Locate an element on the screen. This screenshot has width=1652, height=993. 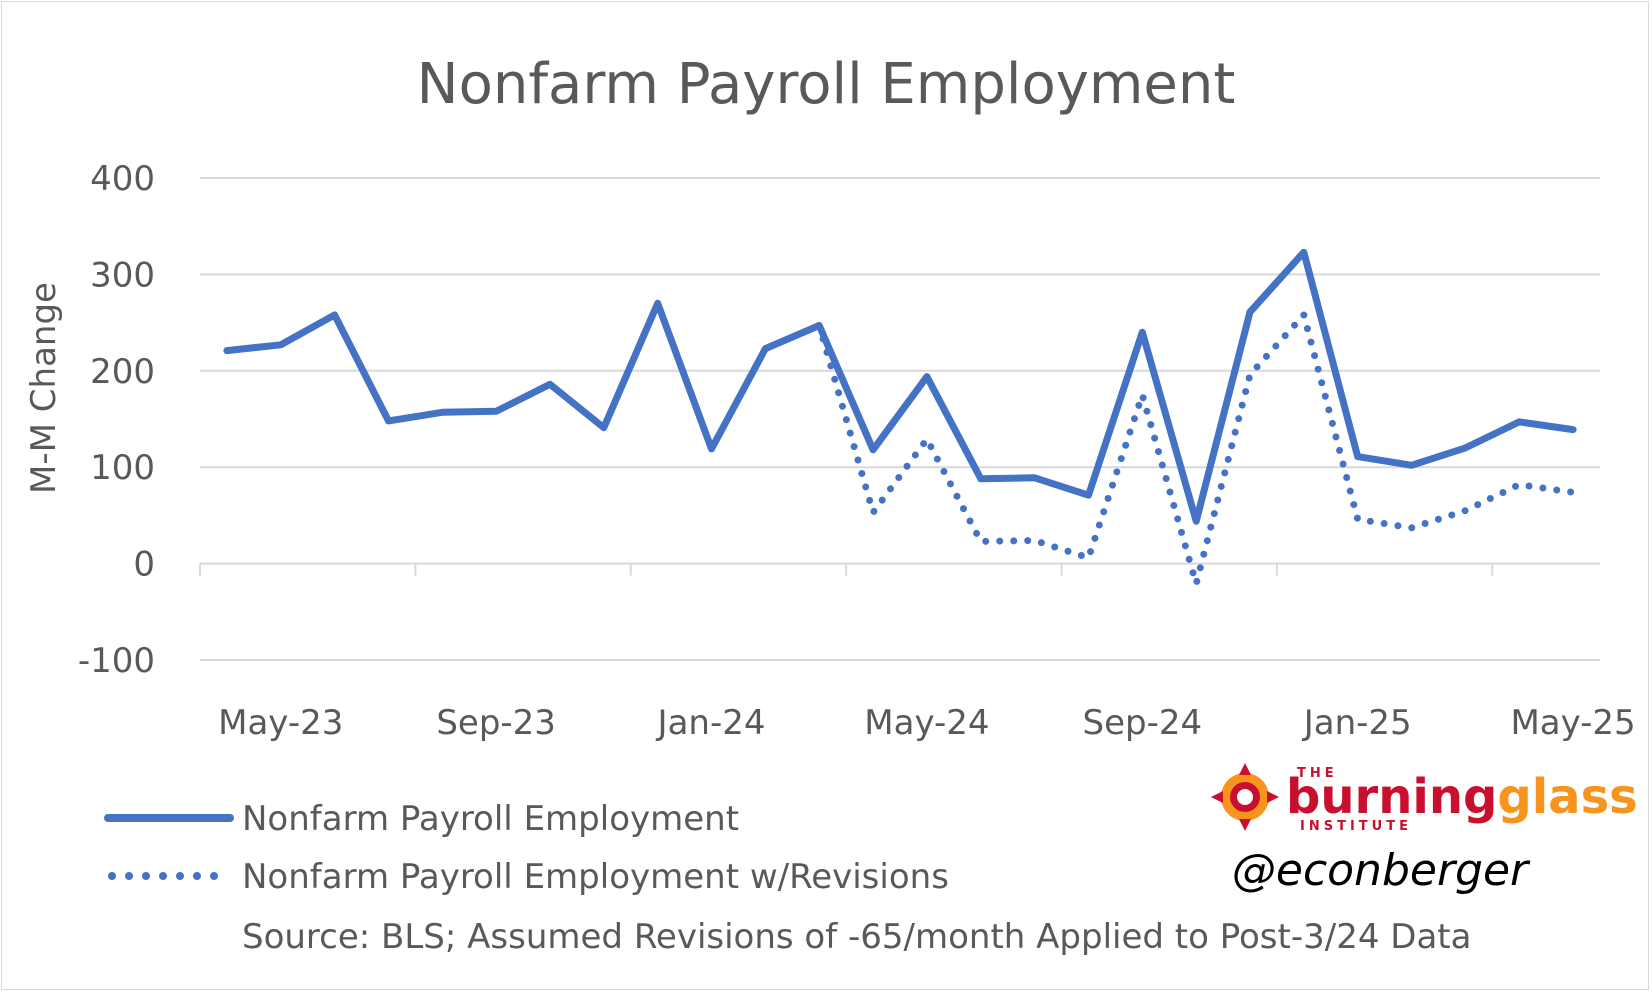
brand-logo-part1: burning is located at coordinates (1391, 797).